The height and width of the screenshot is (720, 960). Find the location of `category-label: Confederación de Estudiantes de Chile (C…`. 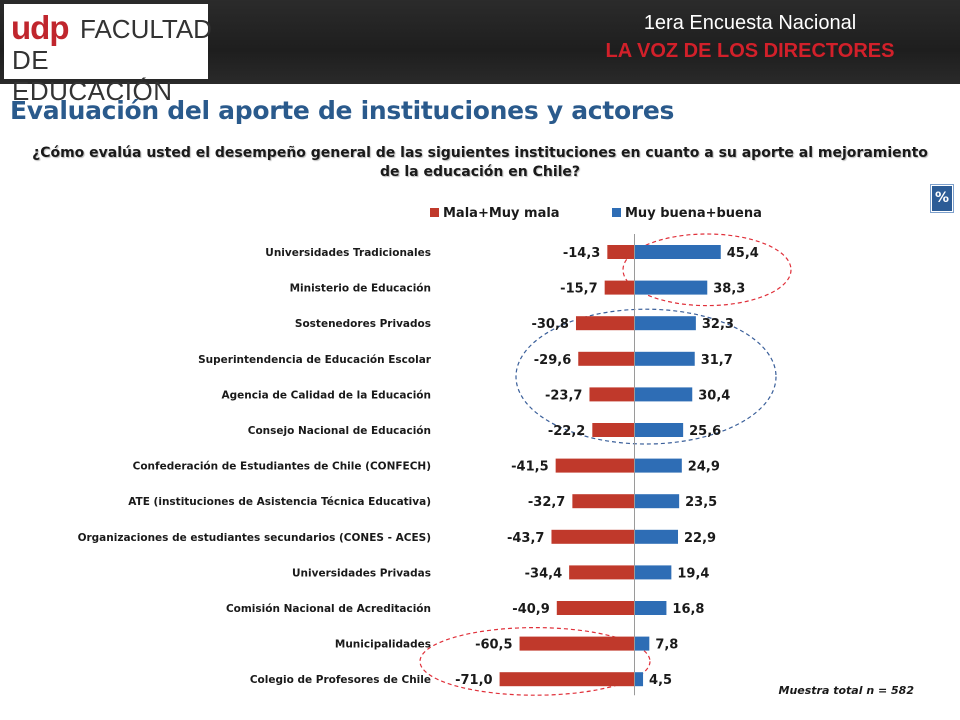

category-label: Confederación de Estudiantes de Chile (C… is located at coordinates (282, 467).